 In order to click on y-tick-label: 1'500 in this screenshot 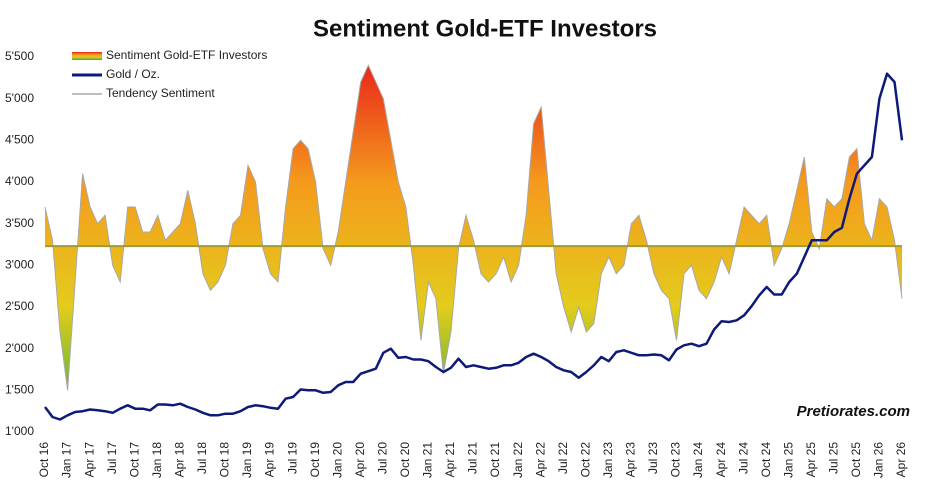, I will do `click(19, 390)`.